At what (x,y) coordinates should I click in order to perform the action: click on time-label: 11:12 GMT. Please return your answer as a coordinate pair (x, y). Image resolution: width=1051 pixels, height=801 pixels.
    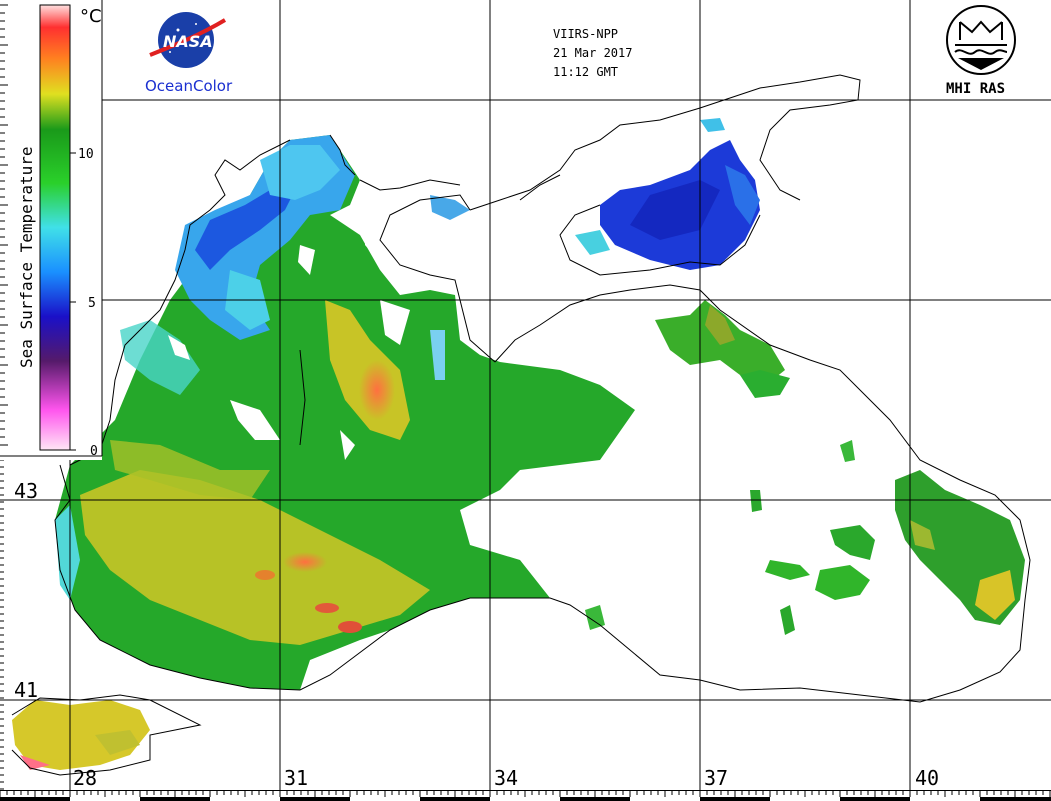
    Looking at the image, I should click on (585, 72).